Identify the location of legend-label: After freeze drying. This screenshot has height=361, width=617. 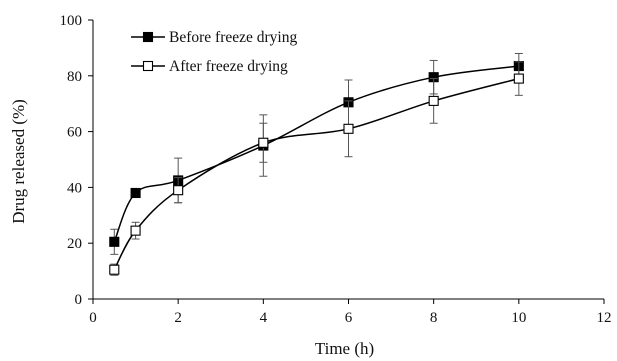
(228, 66).